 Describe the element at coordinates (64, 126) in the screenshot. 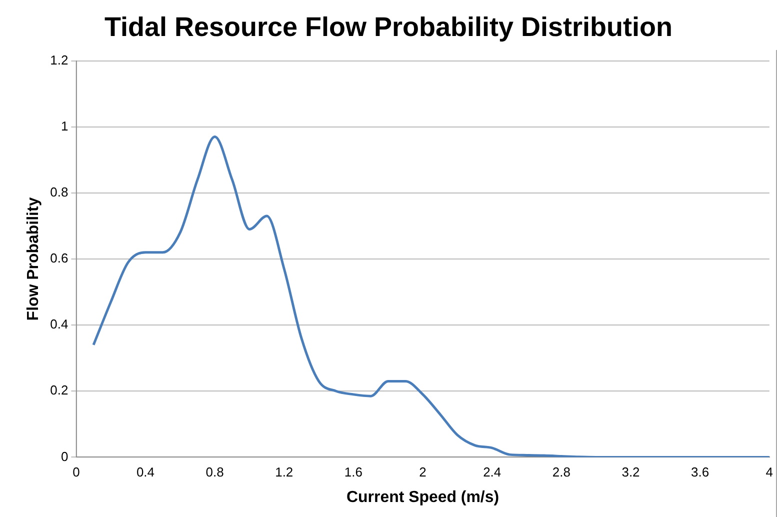

I see `y-tick-label: 1` at that location.